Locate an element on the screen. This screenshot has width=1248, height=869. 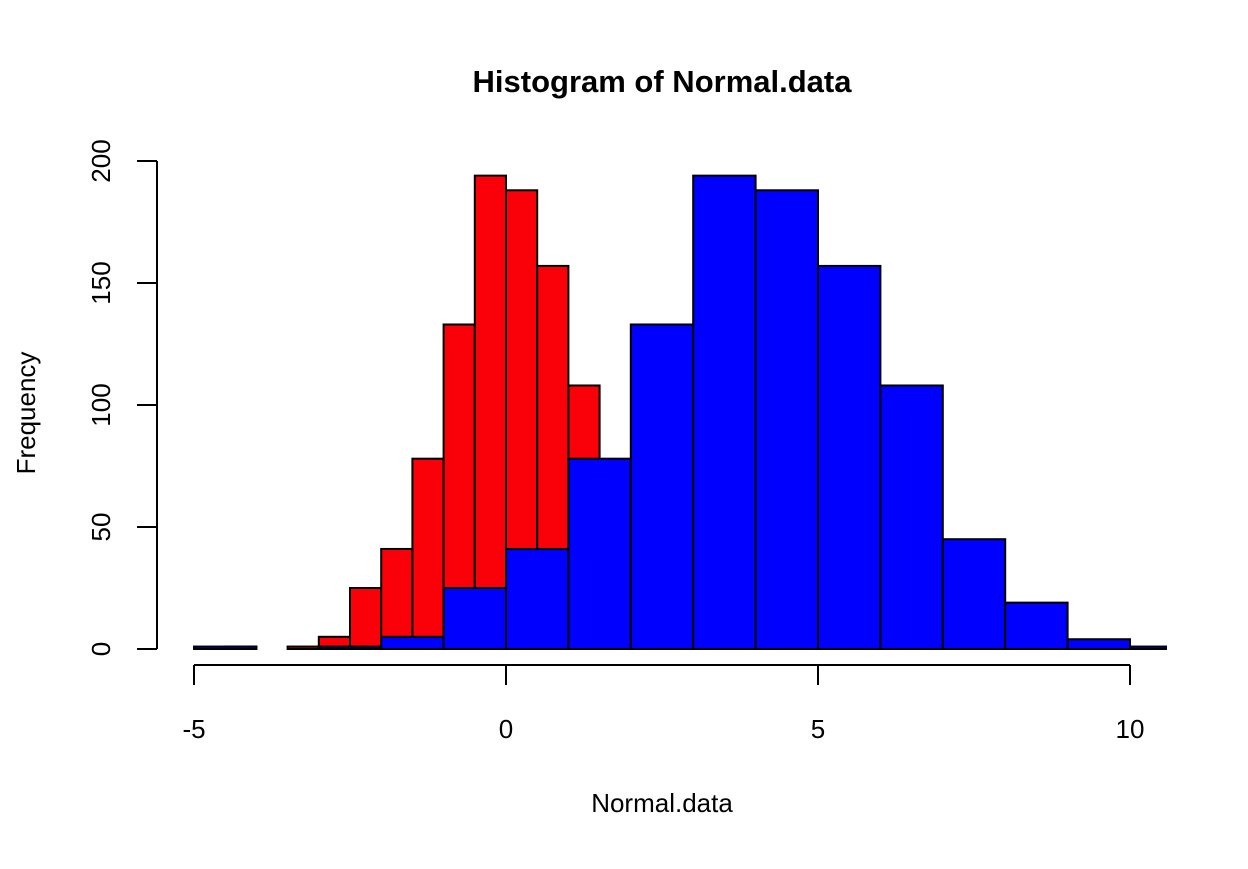
chart-title: Histogram of Normal.data is located at coordinates (663, 81).